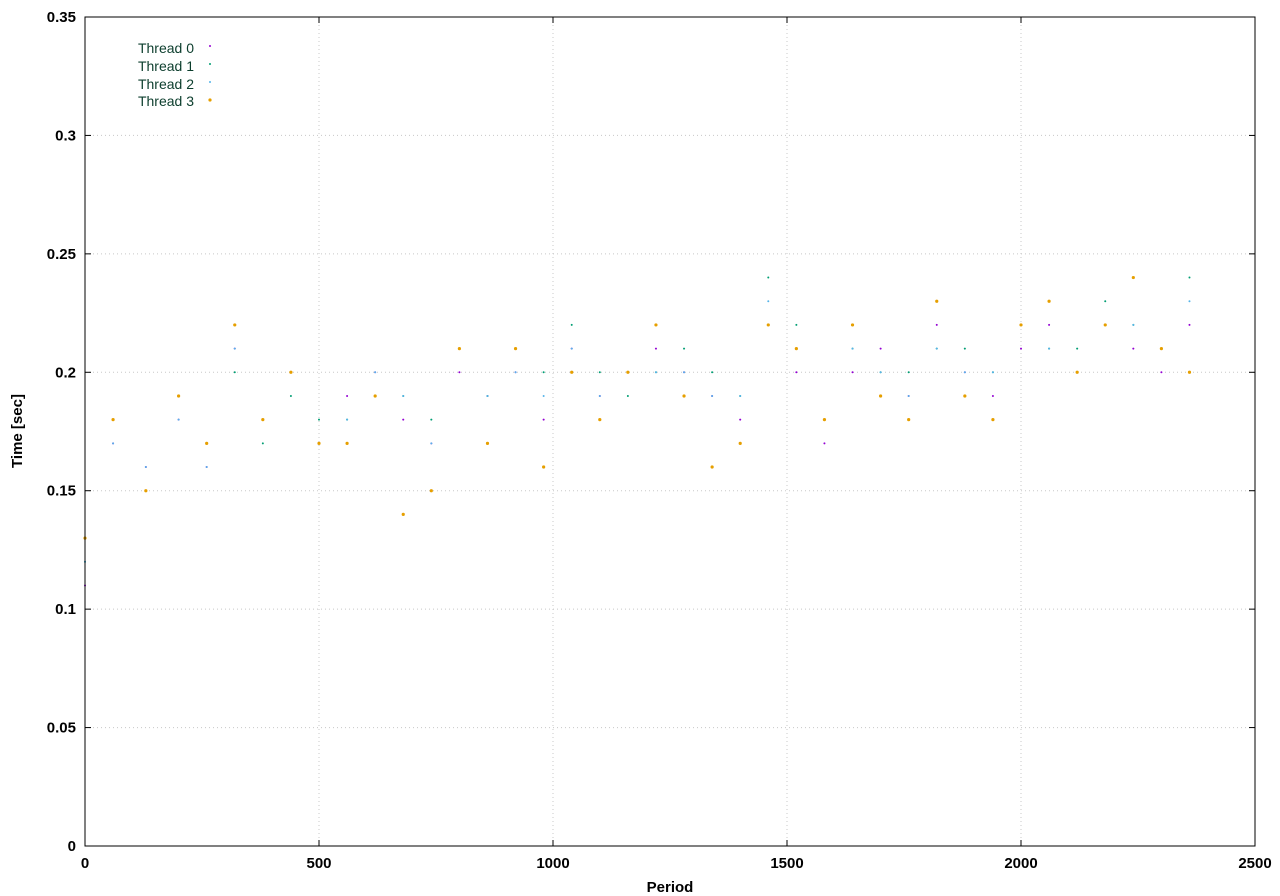 The width and height of the screenshot is (1280, 896). What do you see at coordinates (210, 73) in the screenshot?
I see `legend-markers` at bounding box center [210, 73].